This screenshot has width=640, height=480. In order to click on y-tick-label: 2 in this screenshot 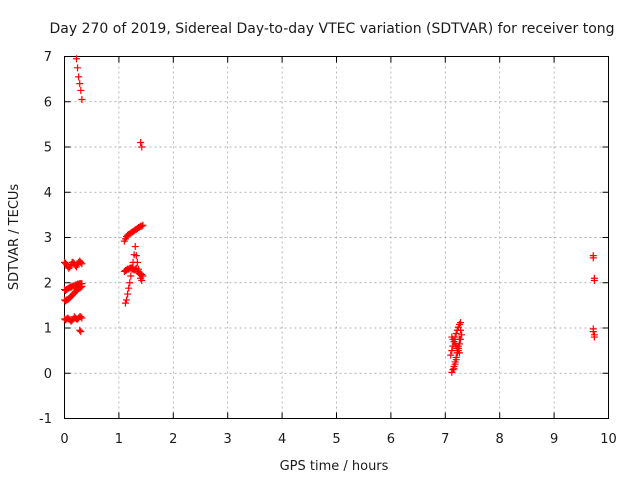, I will do `click(48, 283)`.